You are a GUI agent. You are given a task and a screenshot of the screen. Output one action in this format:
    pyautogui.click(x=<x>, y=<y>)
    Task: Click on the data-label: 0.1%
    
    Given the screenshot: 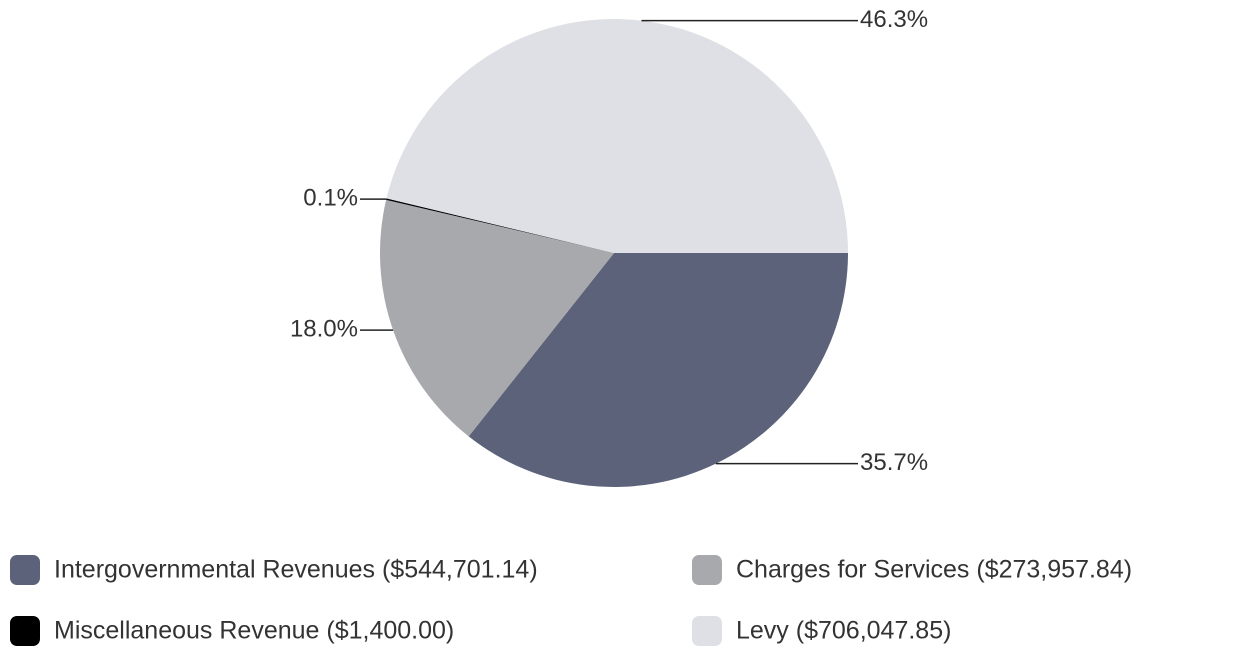 What is the action you would take?
    pyautogui.click(x=330, y=197)
    